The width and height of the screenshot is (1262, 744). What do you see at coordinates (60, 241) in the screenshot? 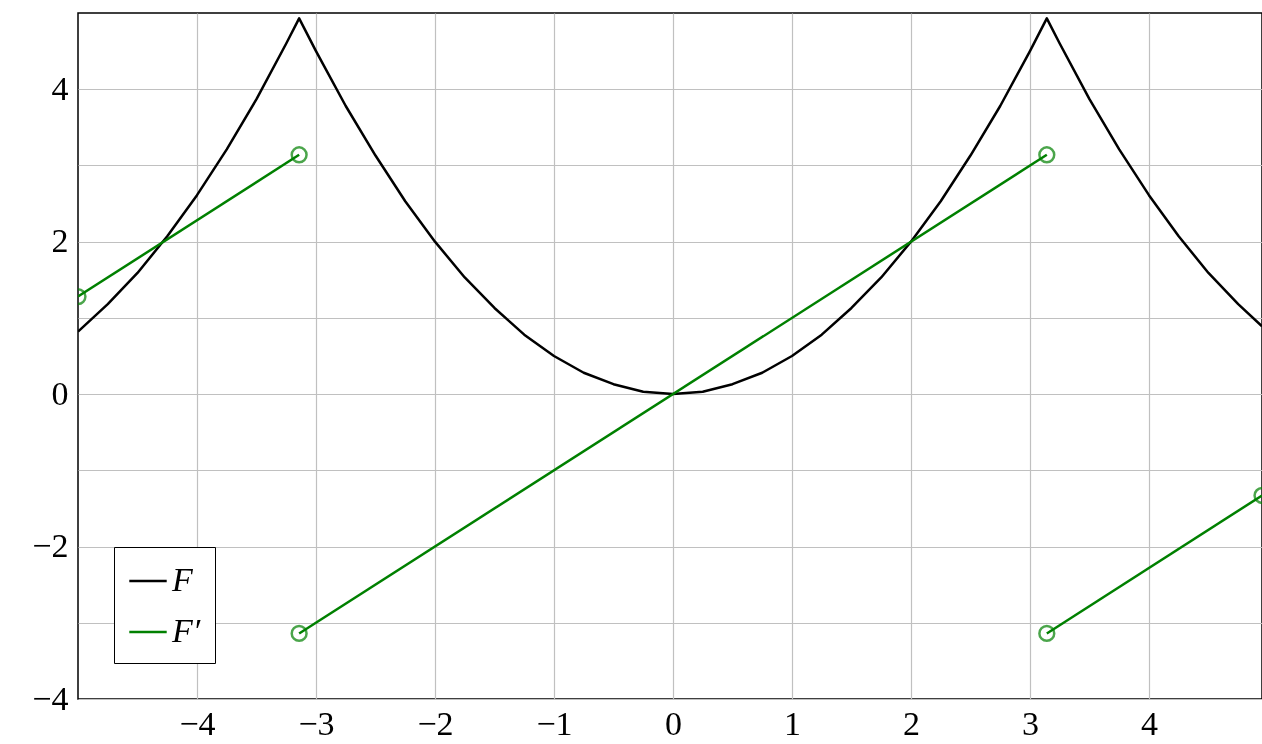
I see `y-tick-label: 2` at bounding box center [60, 241].